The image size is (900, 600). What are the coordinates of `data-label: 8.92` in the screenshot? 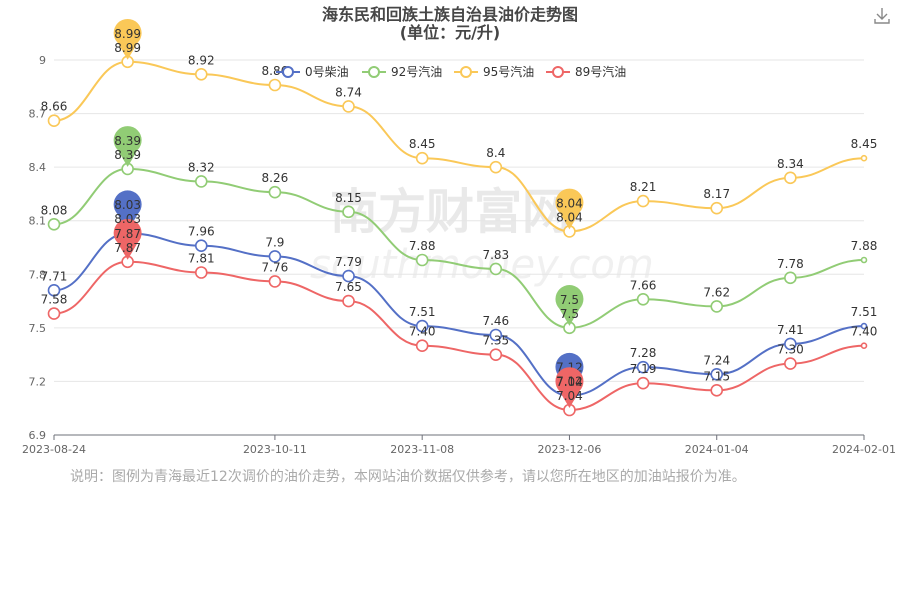 It's located at (201, 60).